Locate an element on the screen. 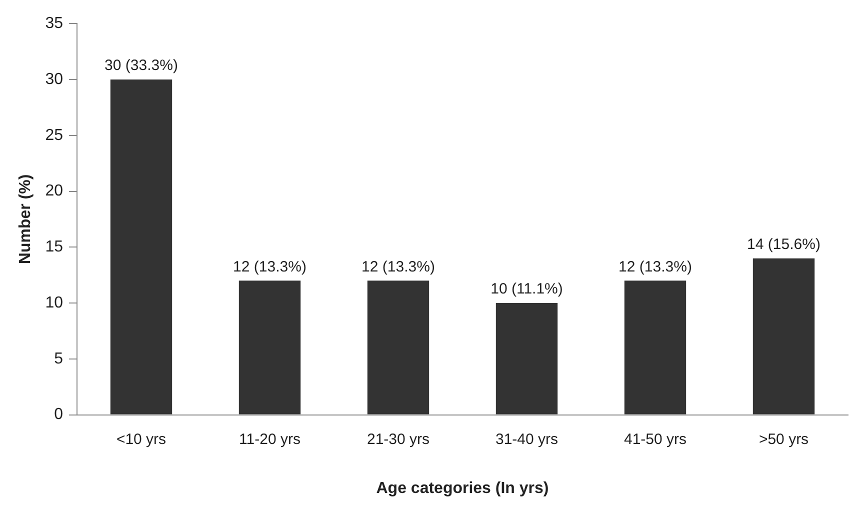 This screenshot has height=514, width=862. y-tick-label: 0 is located at coordinates (59, 415).